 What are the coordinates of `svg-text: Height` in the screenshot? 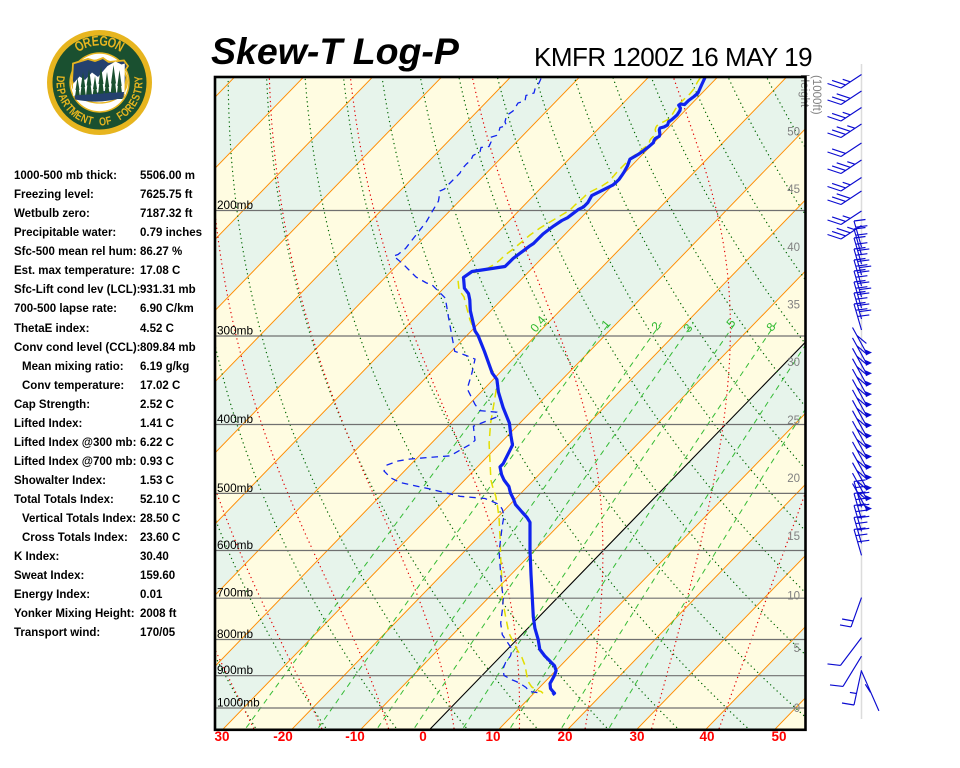 It's located at (804, 91).